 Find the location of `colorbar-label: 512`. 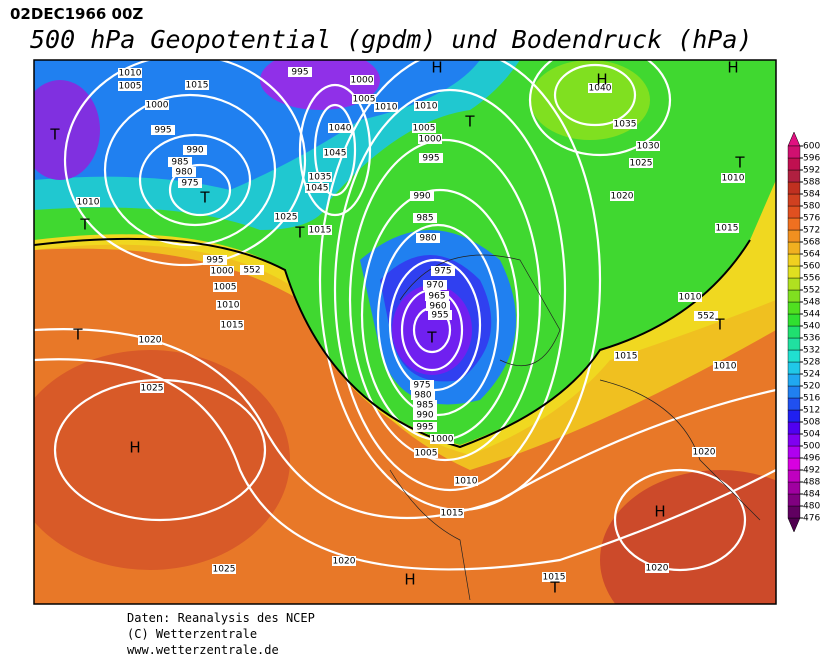

colorbar-label: 512 is located at coordinates (811, 411).